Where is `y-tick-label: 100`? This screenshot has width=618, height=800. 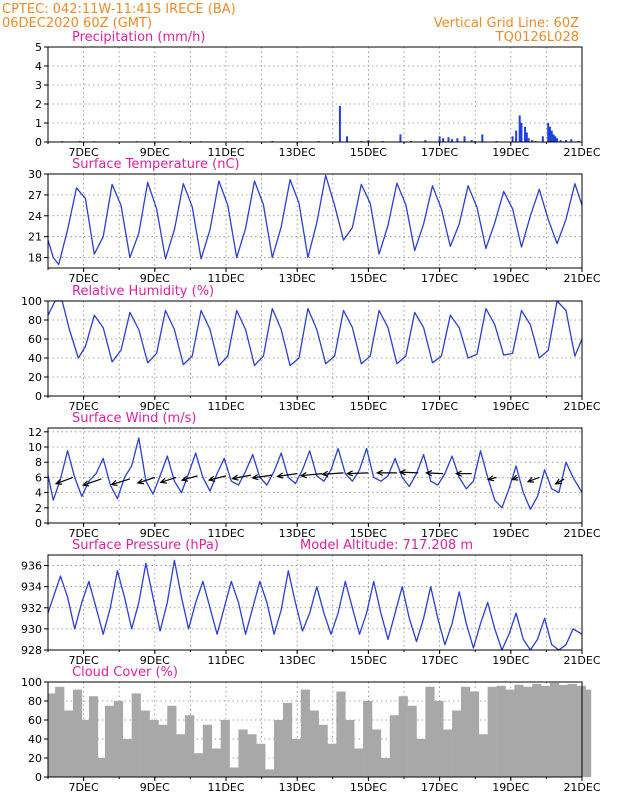 y-tick-label: 100 is located at coordinates (31, 682).